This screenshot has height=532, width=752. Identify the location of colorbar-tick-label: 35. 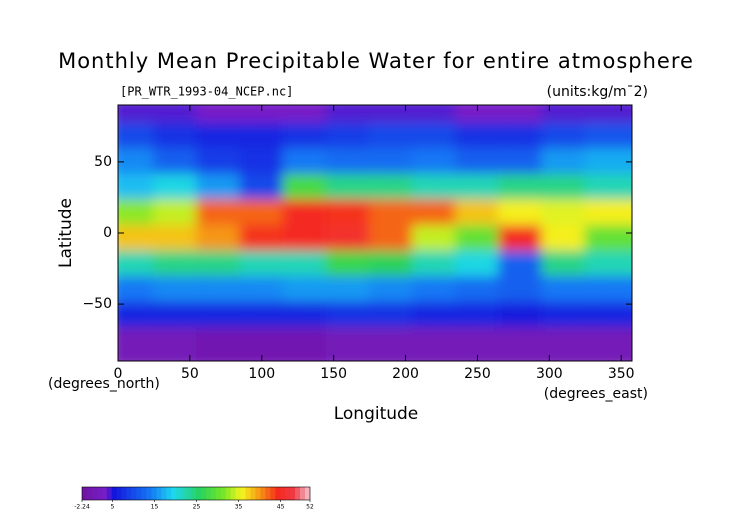
(239, 507).